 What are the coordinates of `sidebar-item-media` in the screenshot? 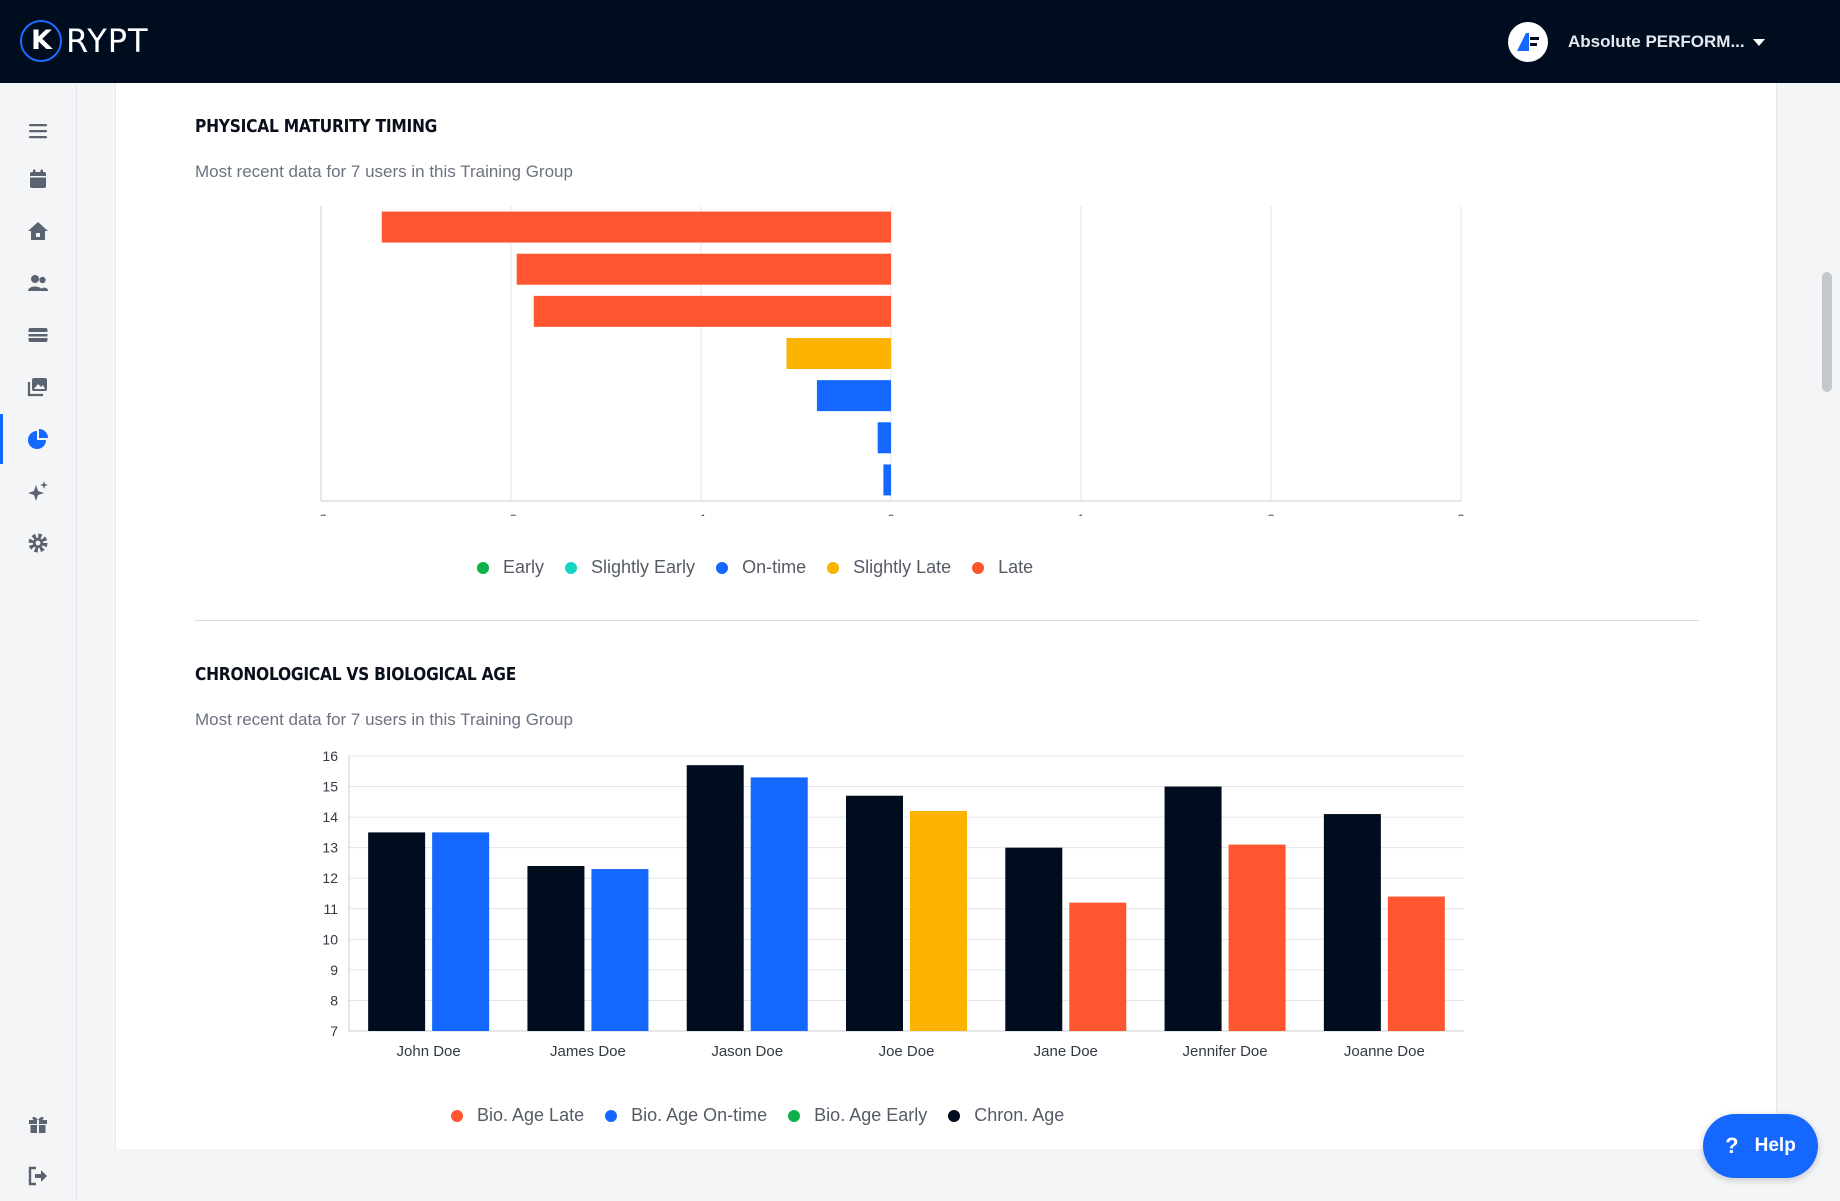 It's located at (38, 387).